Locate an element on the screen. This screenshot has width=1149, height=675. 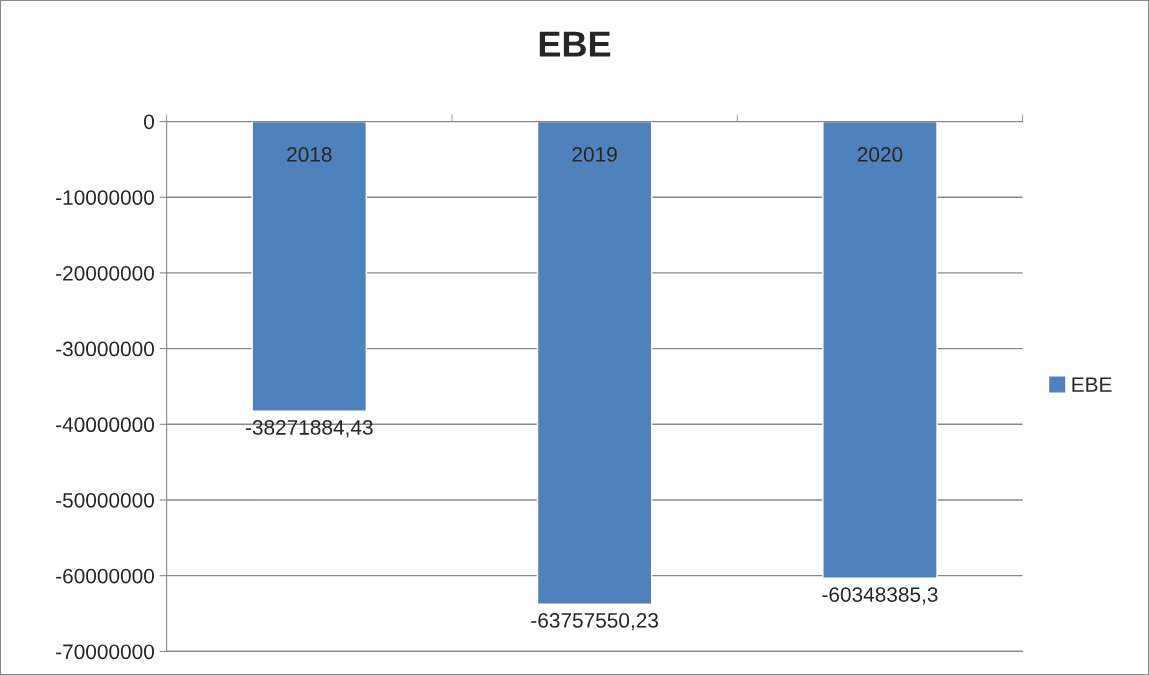
x-tick-label: 2018 is located at coordinates (309, 154).